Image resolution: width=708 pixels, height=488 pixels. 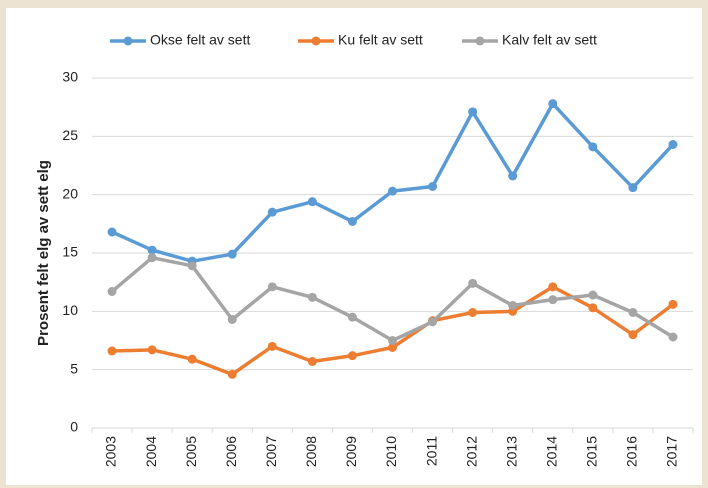 What do you see at coordinates (74, 427) in the screenshot?
I see `y-tick-label: 0` at bounding box center [74, 427].